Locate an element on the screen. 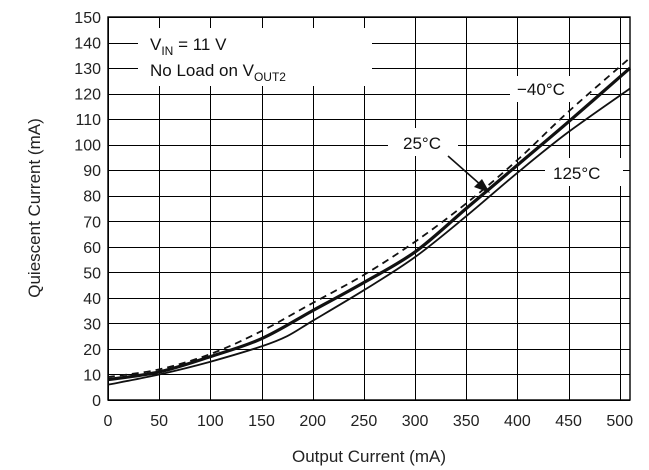 The height and width of the screenshot is (470, 649). y-tick-20: 20 is located at coordinates (92, 350).